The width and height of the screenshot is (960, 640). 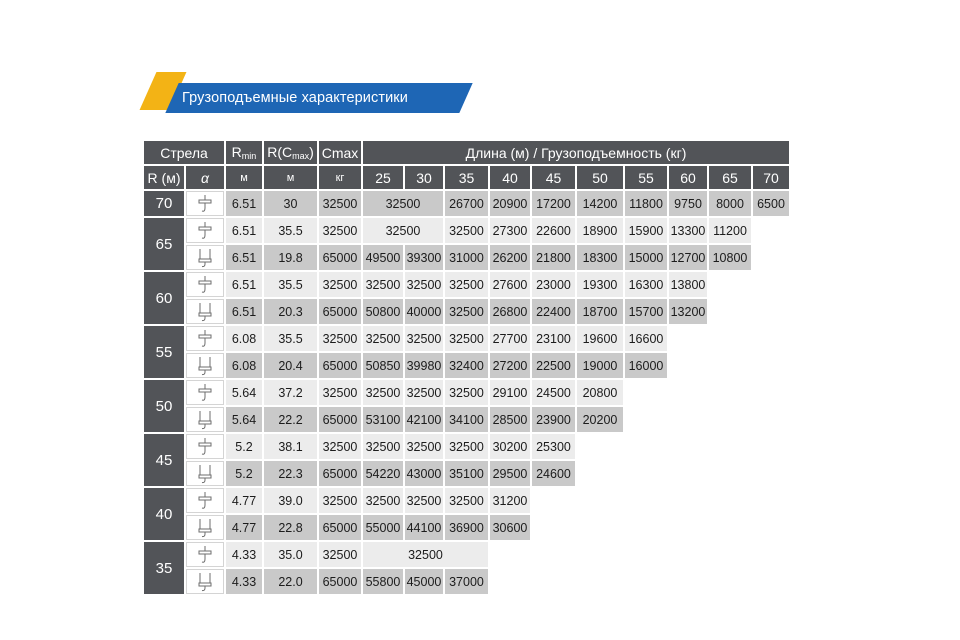 What do you see at coordinates (383, 581) in the screenshot?
I see `capacity-cell: 55800` at bounding box center [383, 581].